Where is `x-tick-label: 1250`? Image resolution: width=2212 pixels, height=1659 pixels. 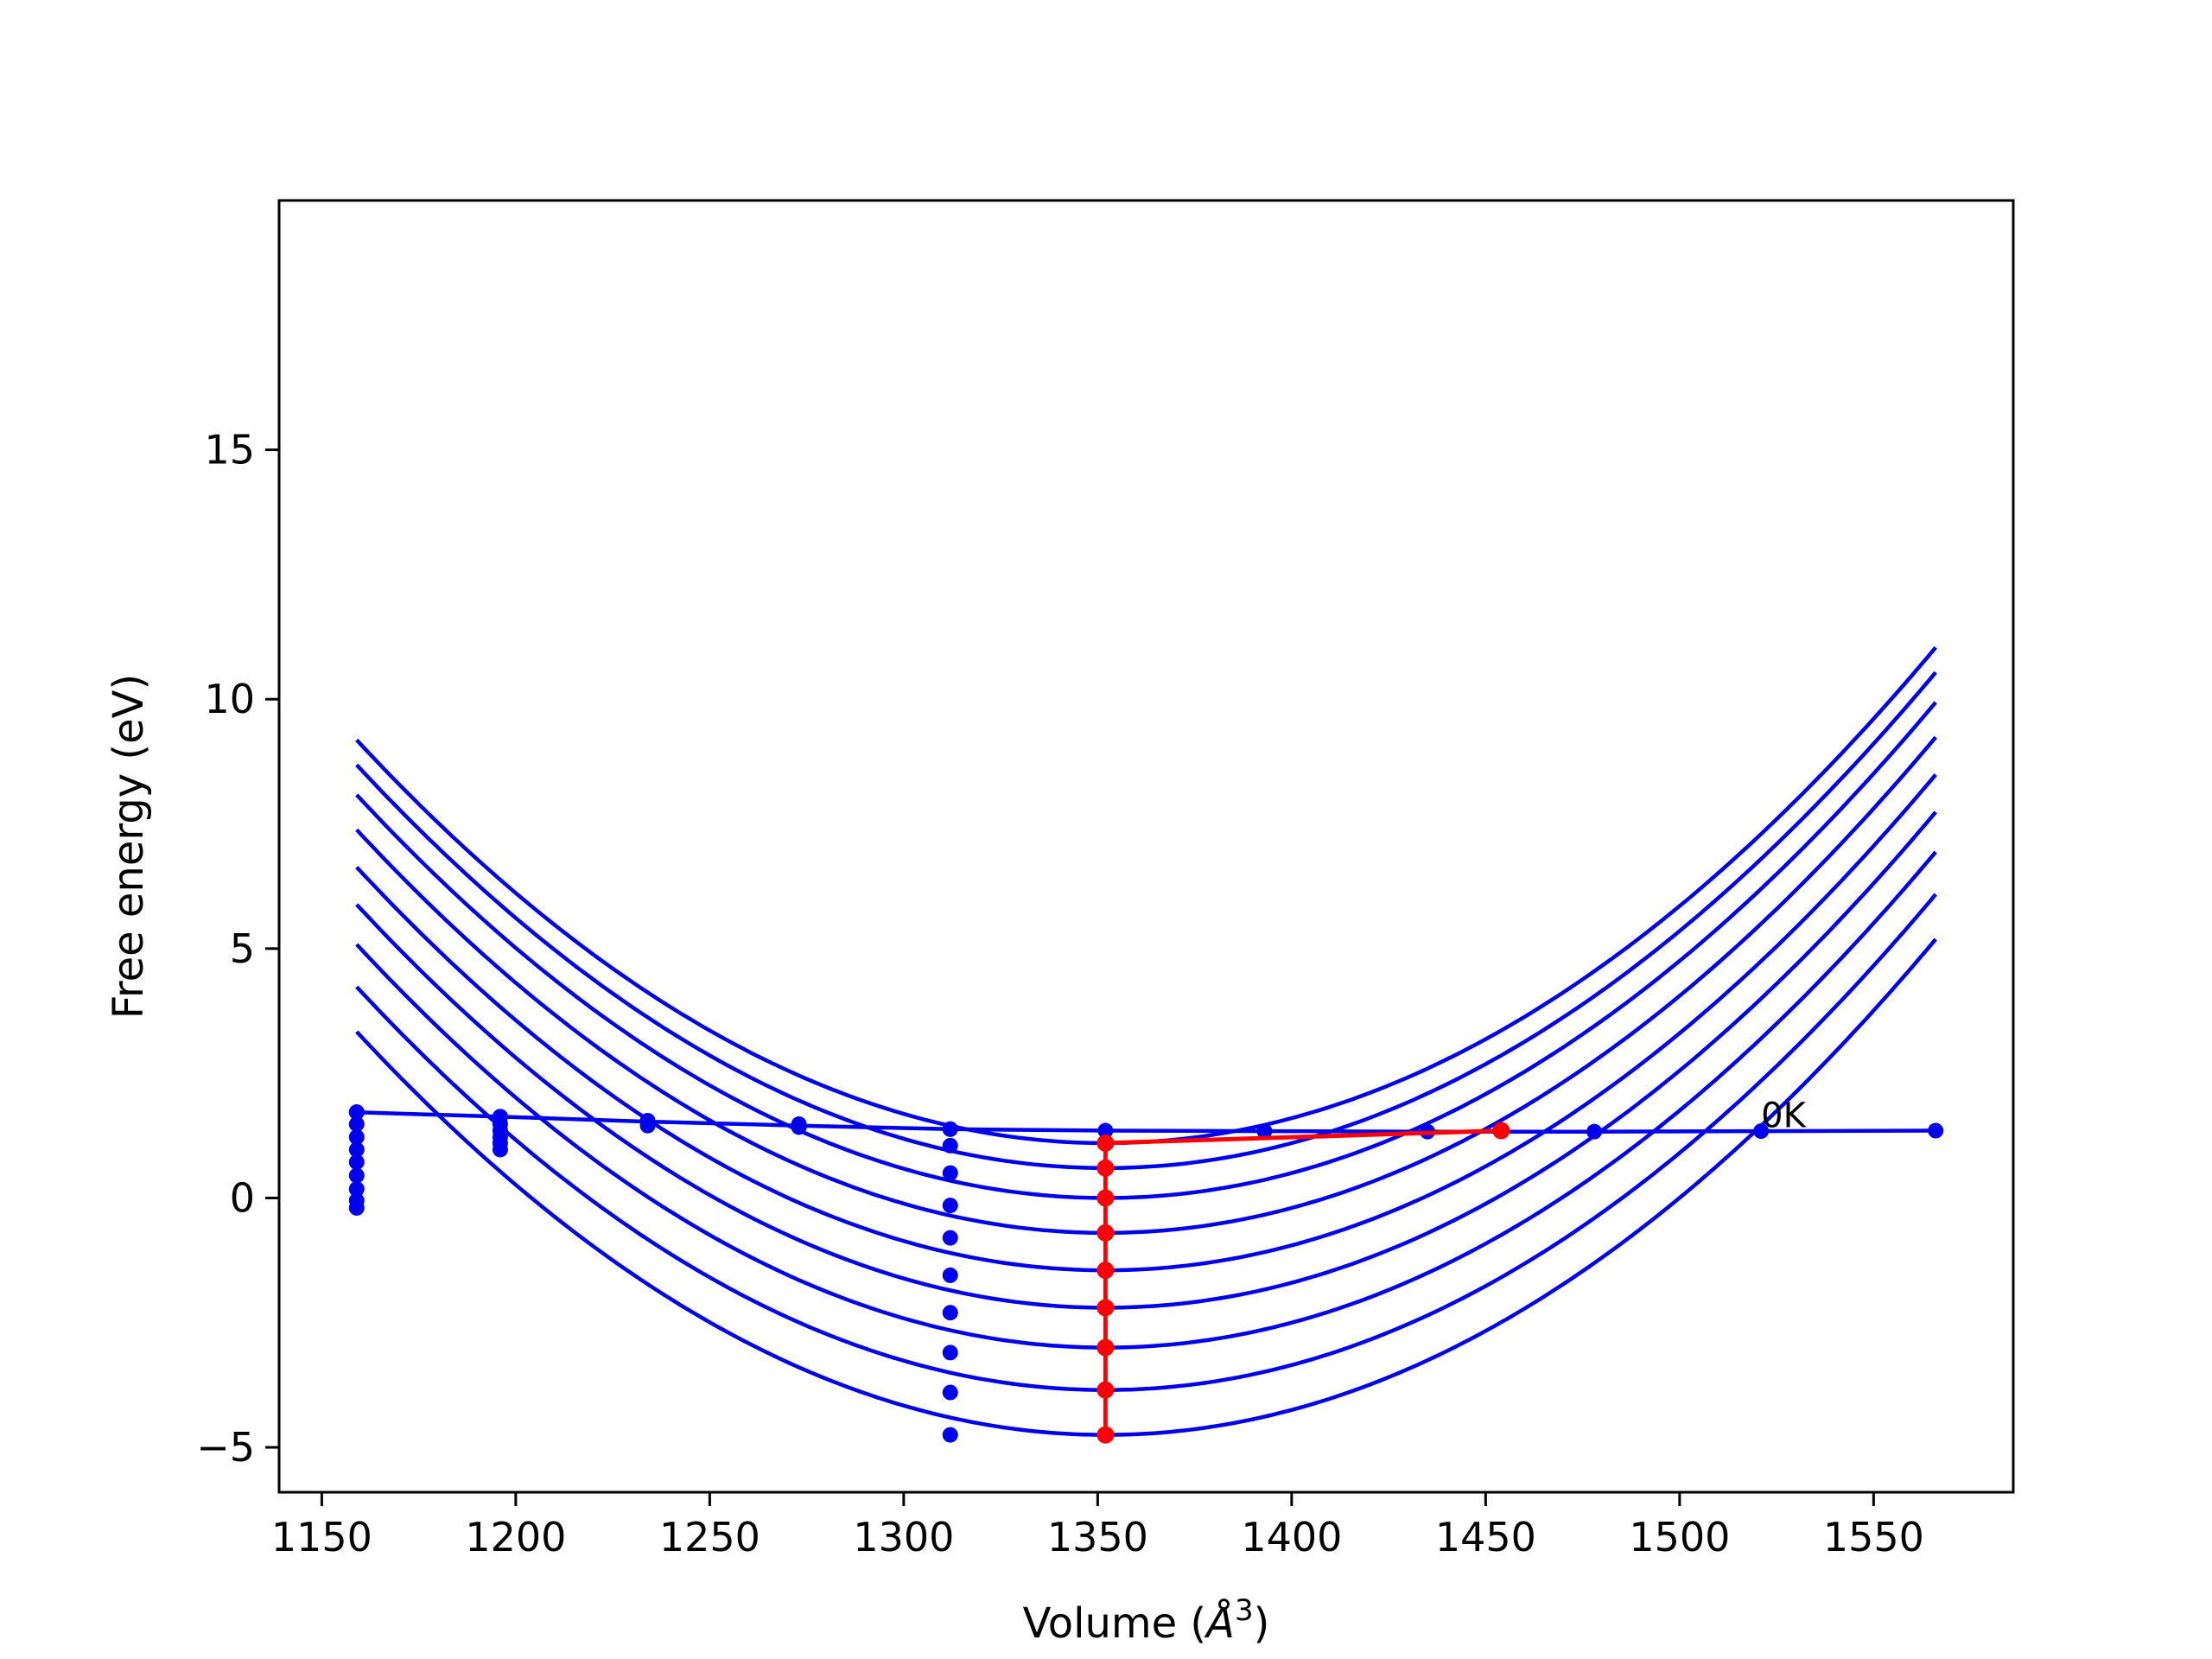
x-tick-label: 1250 is located at coordinates (709, 1537).